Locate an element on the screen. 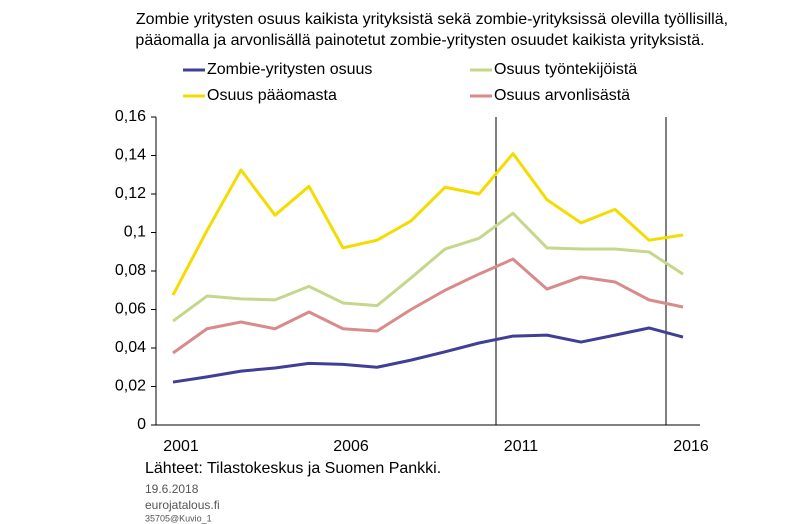  y-tick-label: 0,02 is located at coordinates (130, 386).